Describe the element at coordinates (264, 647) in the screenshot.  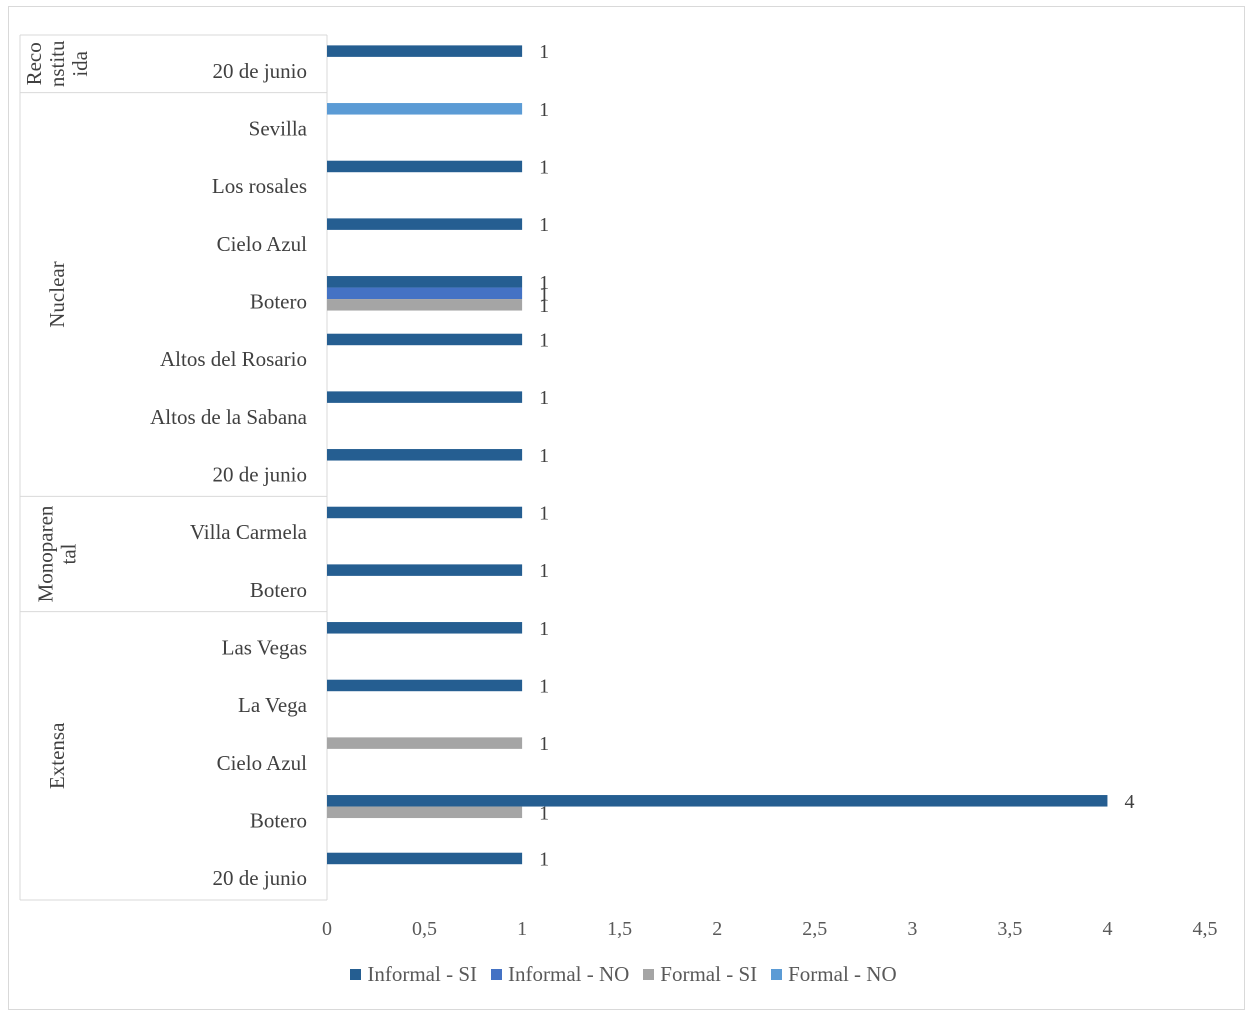
I see `category-label: Las Vegas` at that location.